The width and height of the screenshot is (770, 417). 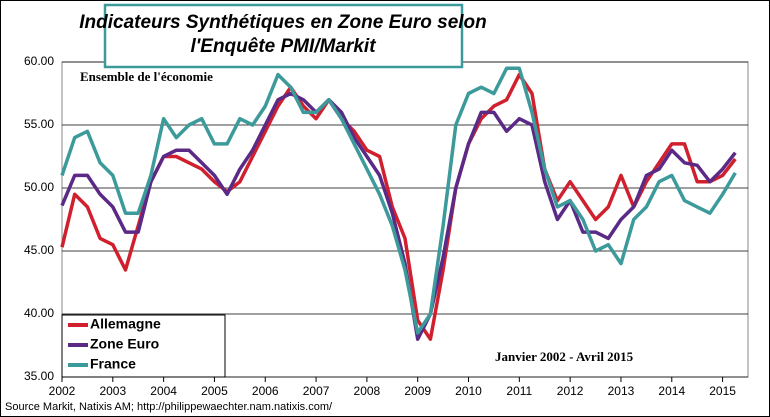 I want to click on x-tick-label: 2013, so click(x=621, y=391).